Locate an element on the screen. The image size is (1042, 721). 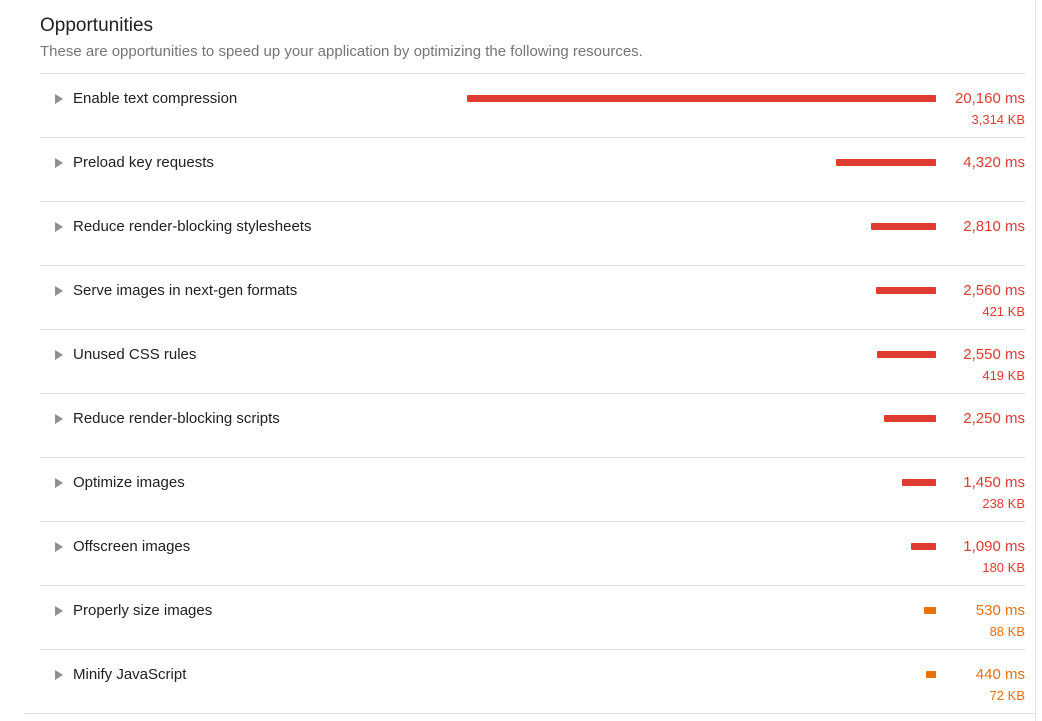
opportunity-label: Serve images in next-gen formats is located at coordinates (185, 290).